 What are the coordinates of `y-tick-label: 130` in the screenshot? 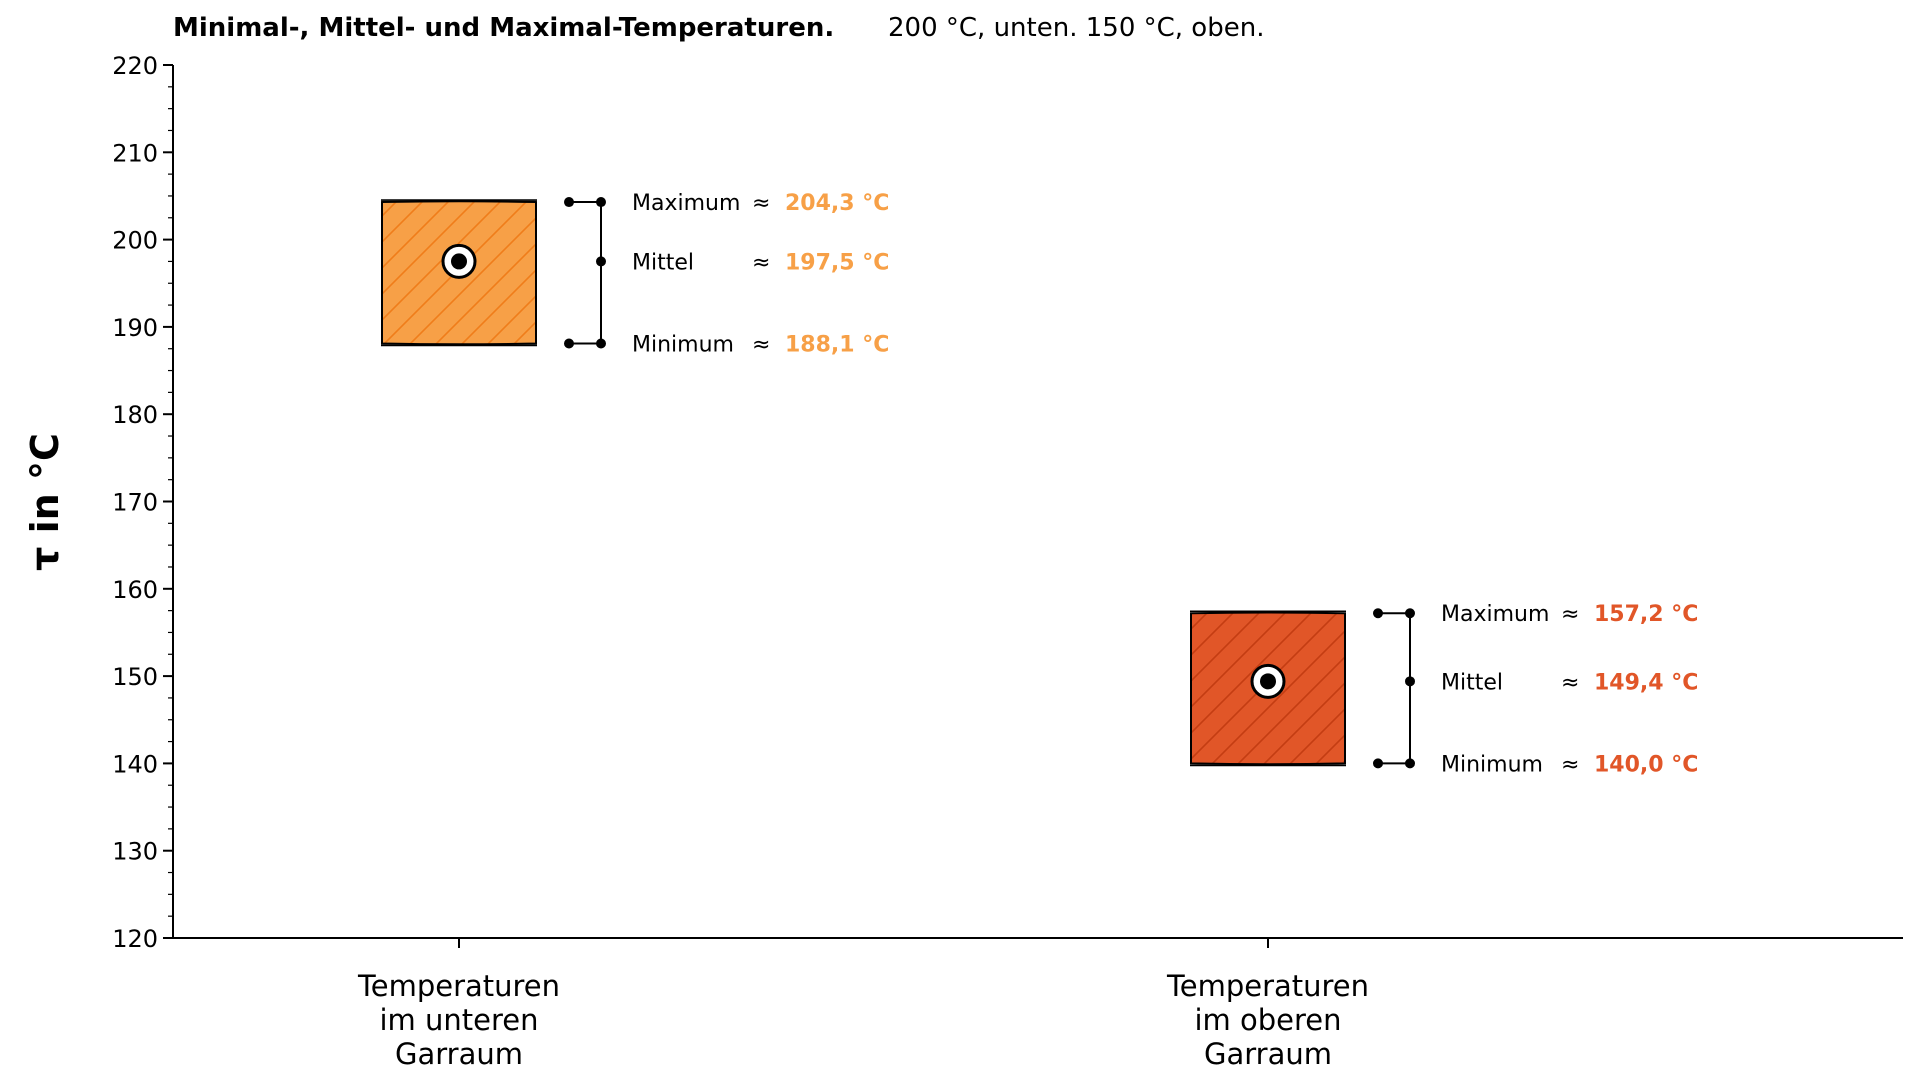 It's located at (135, 852).